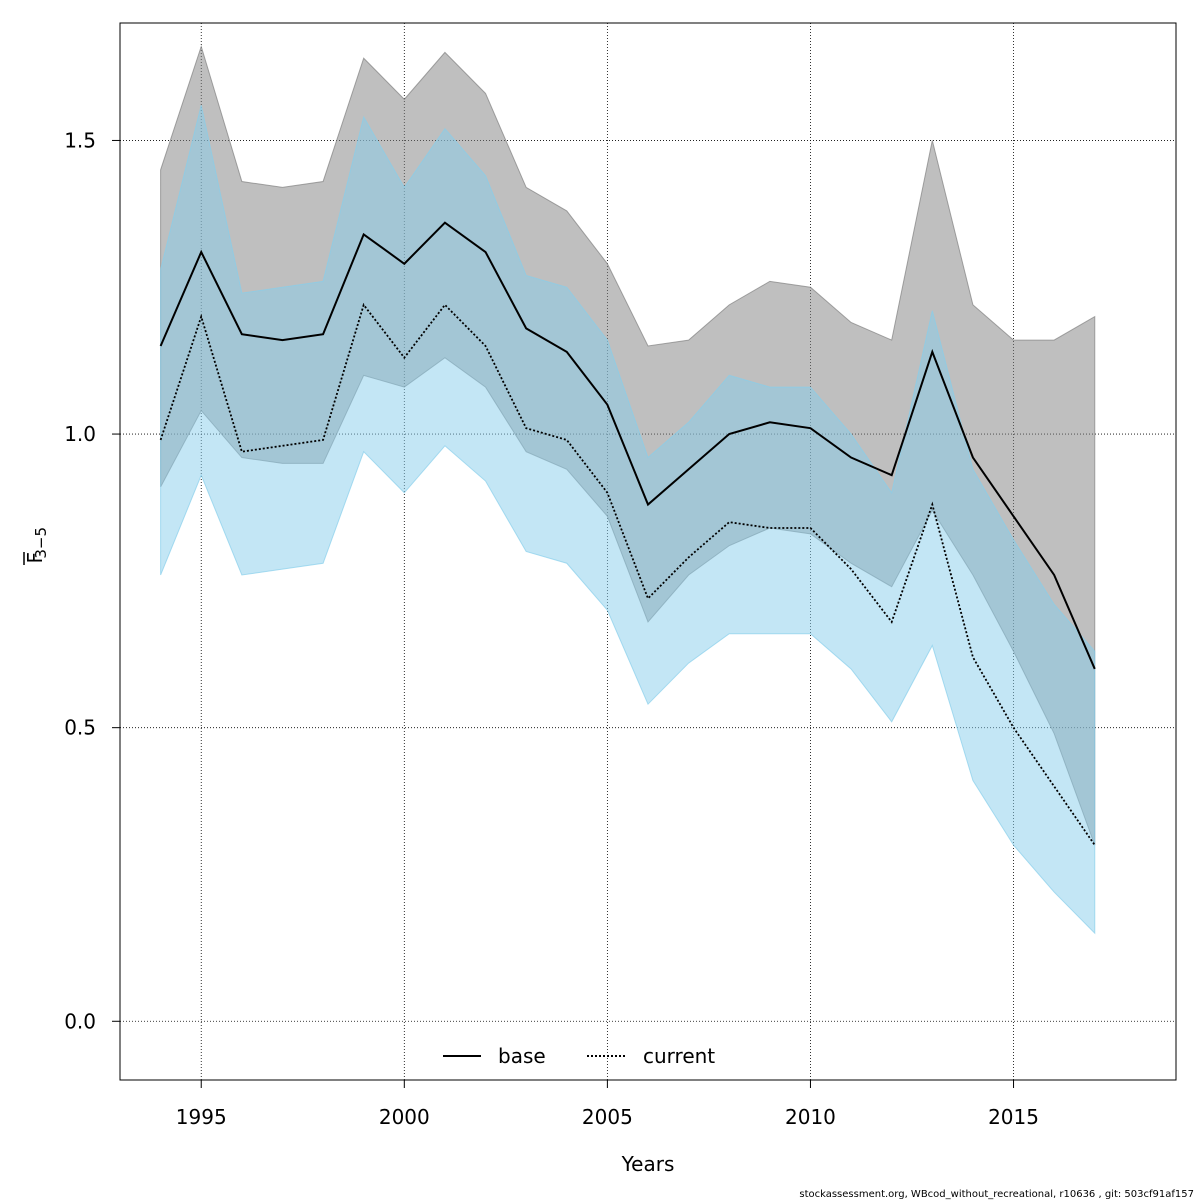 The height and width of the screenshot is (1200, 1200). I want to click on y-axis-title: F 3−5, so click(36, 546).